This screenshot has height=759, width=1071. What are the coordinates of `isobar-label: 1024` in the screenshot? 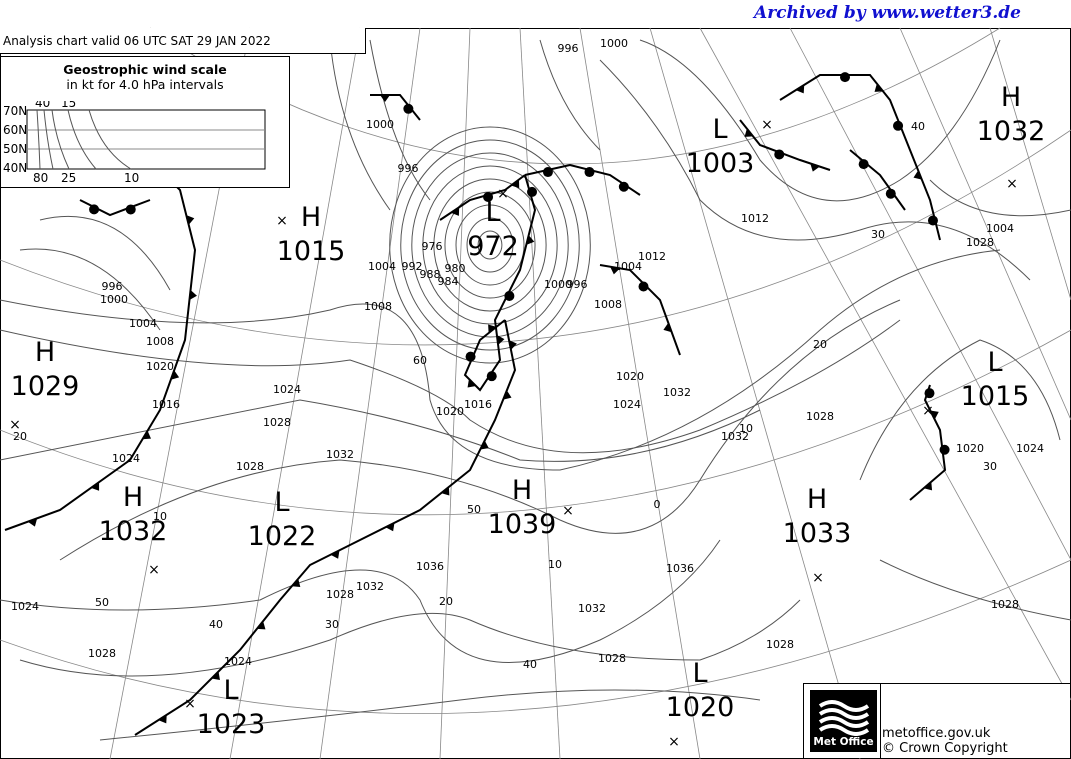 It's located at (25, 606).